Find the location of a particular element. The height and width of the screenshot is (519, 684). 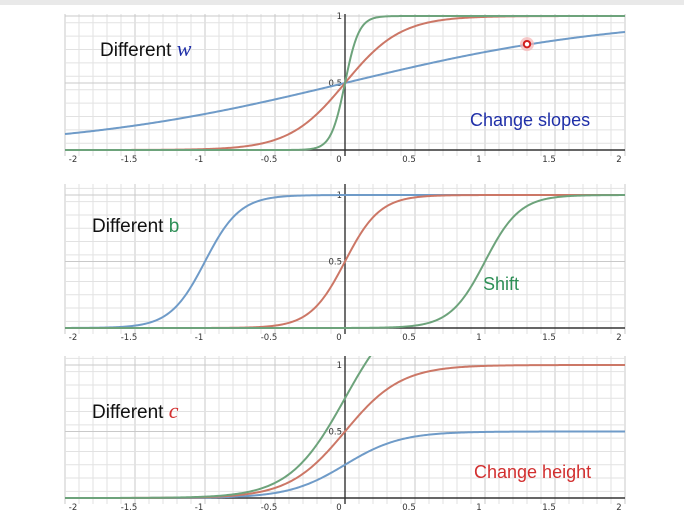

annotation-note: Shift is located at coordinates (501, 284).